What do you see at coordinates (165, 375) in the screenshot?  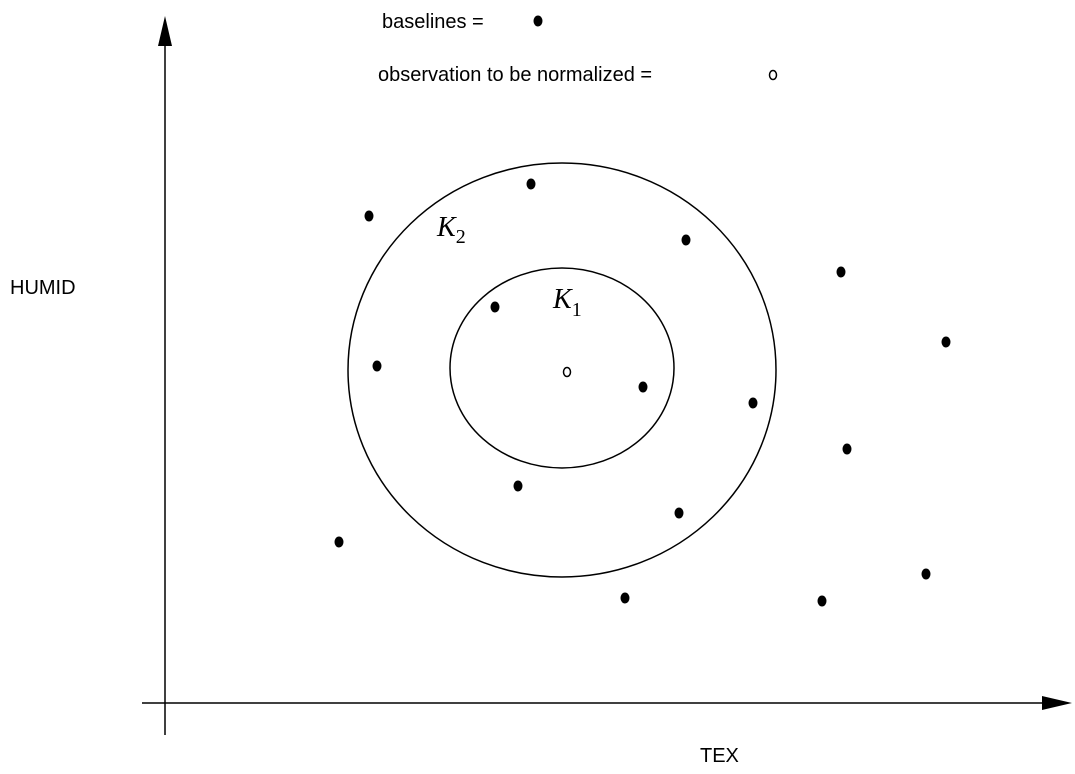 I see `y-axis` at bounding box center [165, 375].